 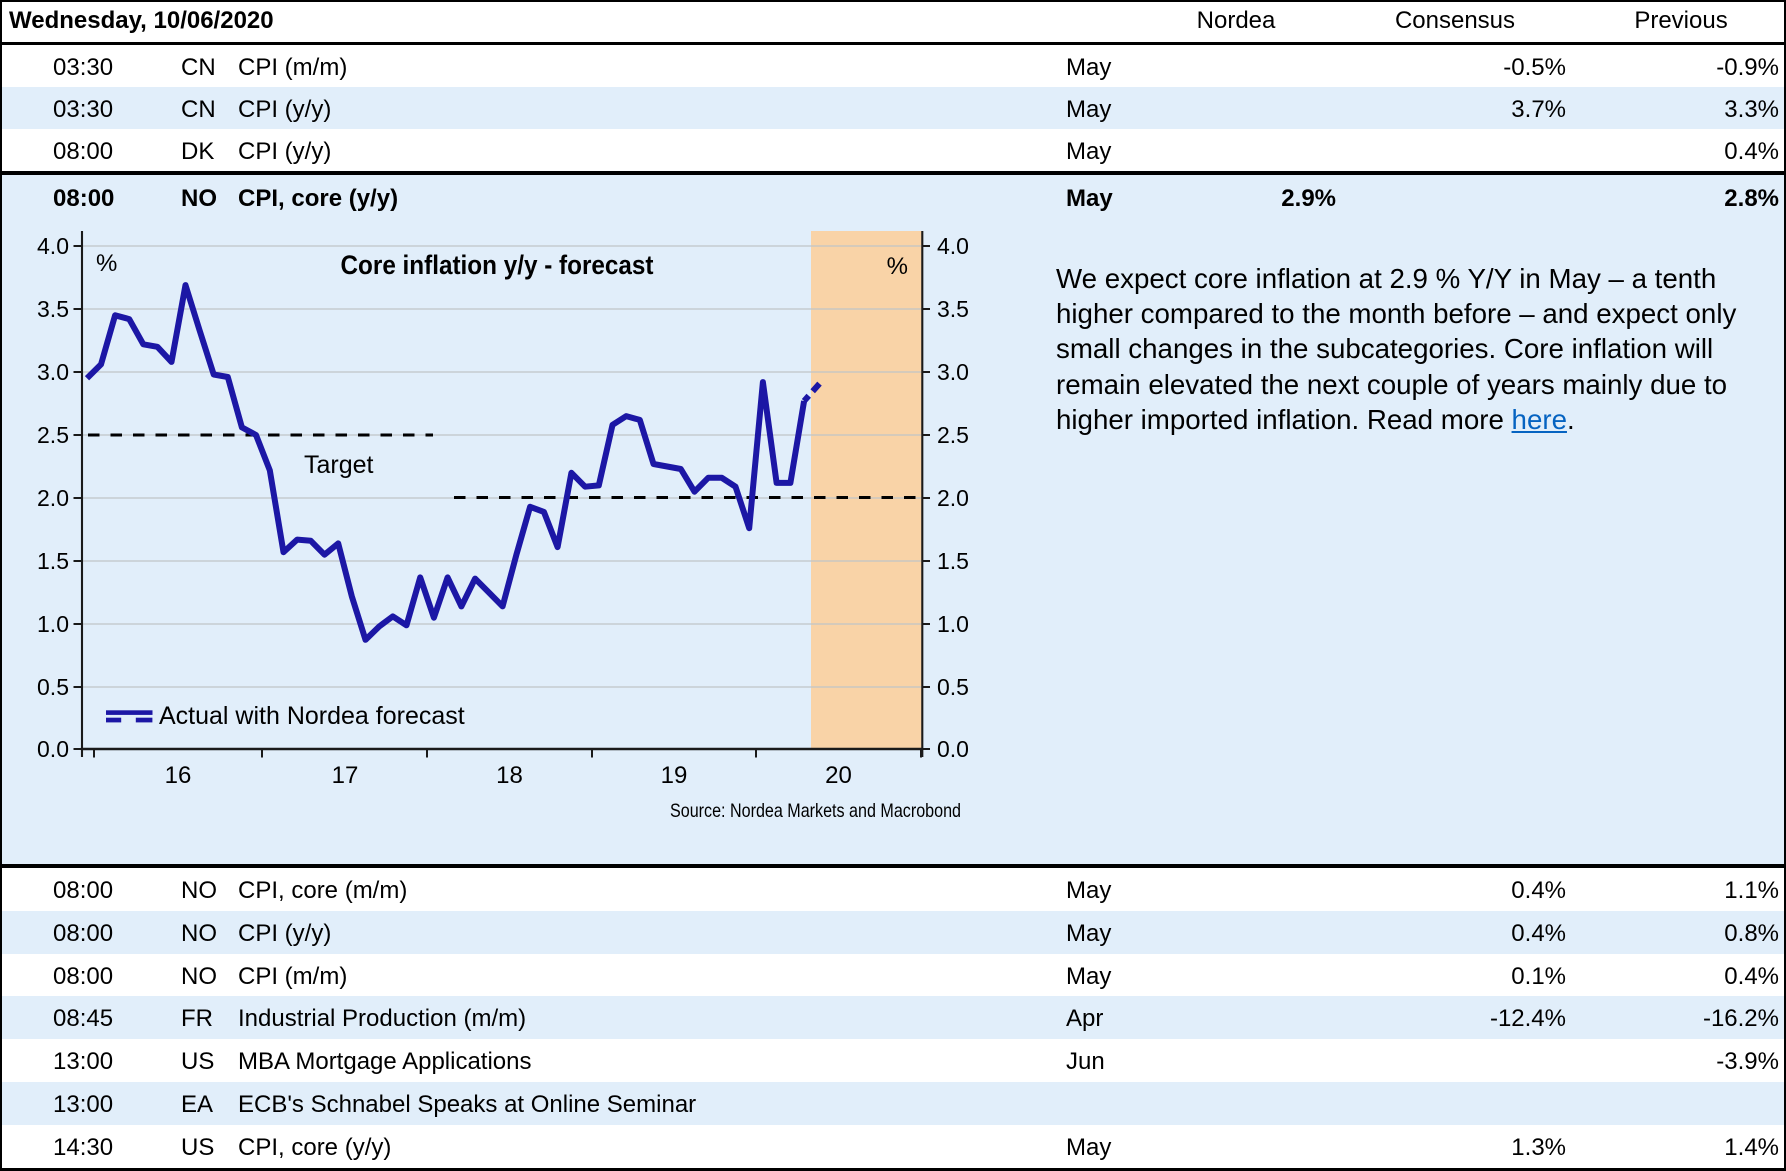 What do you see at coordinates (339, 465) in the screenshot?
I see `svg-text: Target` at bounding box center [339, 465].